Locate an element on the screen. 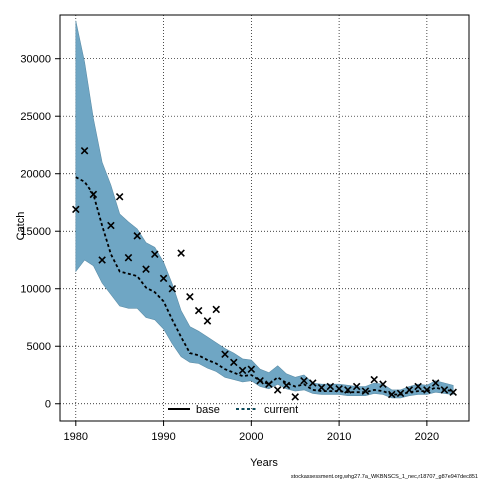 This screenshot has height=480, width=480. x-axis-title: Years is located at coordinates (264, 463).